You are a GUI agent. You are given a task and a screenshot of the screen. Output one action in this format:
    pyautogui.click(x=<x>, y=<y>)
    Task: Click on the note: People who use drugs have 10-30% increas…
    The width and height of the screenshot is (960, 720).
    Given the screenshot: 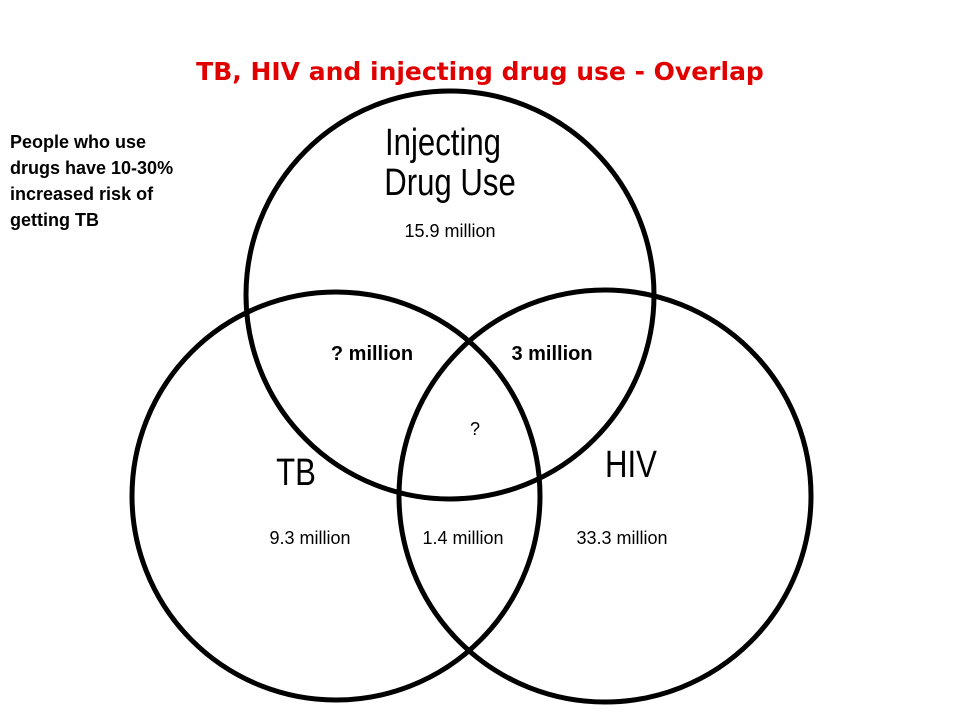 What is the action you would take?
    pyautogui.click(x=91, y=181)
    